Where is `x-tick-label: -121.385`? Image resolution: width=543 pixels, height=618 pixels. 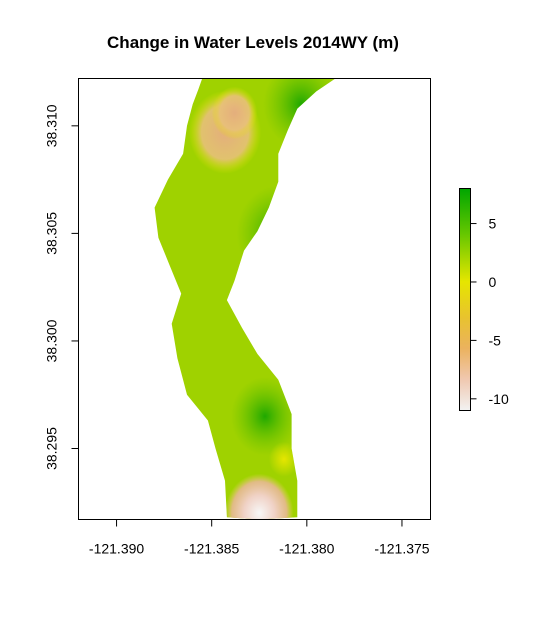 x-tick-label: -121.385 is located at coordinates (211, 549).